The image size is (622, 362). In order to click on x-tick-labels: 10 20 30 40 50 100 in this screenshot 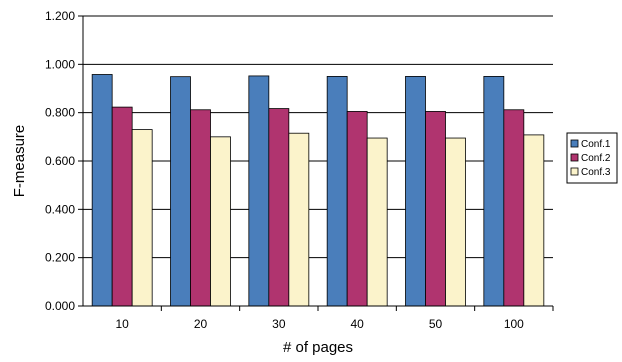, I will do `click(334, 318)`.